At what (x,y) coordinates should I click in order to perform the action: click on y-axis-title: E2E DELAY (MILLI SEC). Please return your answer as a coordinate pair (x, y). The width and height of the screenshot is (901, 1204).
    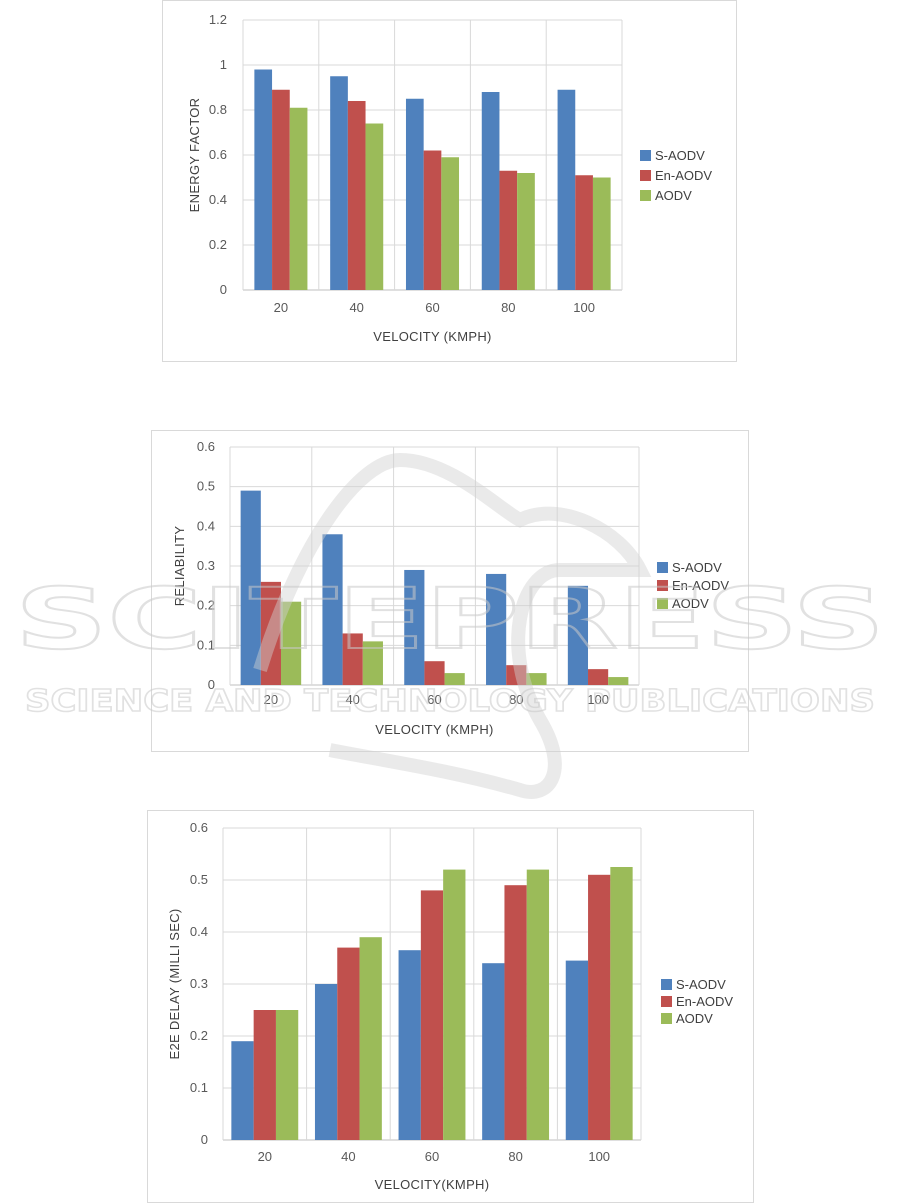
    Looking at the image, I should click on (174, 983).